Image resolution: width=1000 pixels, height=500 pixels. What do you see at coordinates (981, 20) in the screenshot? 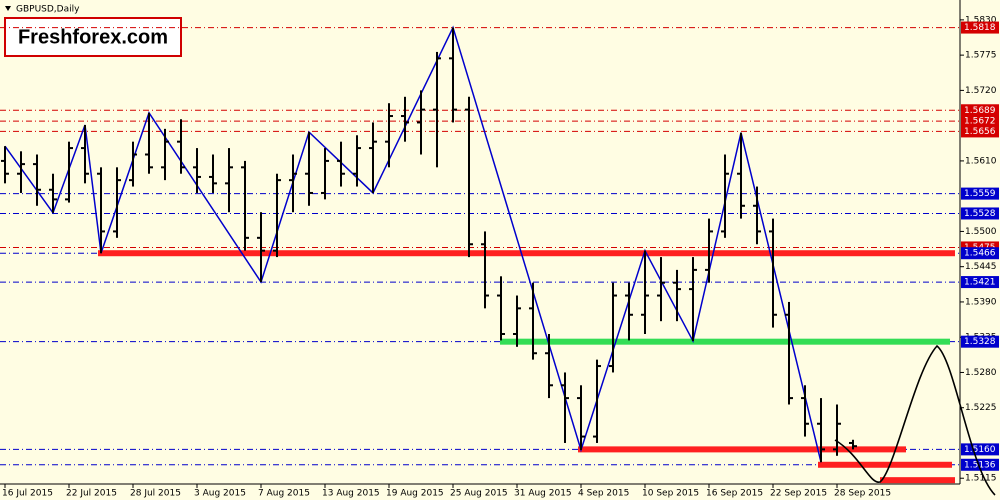
I see `y-tick-label: 1.5830` at bounding box center [981, 20].